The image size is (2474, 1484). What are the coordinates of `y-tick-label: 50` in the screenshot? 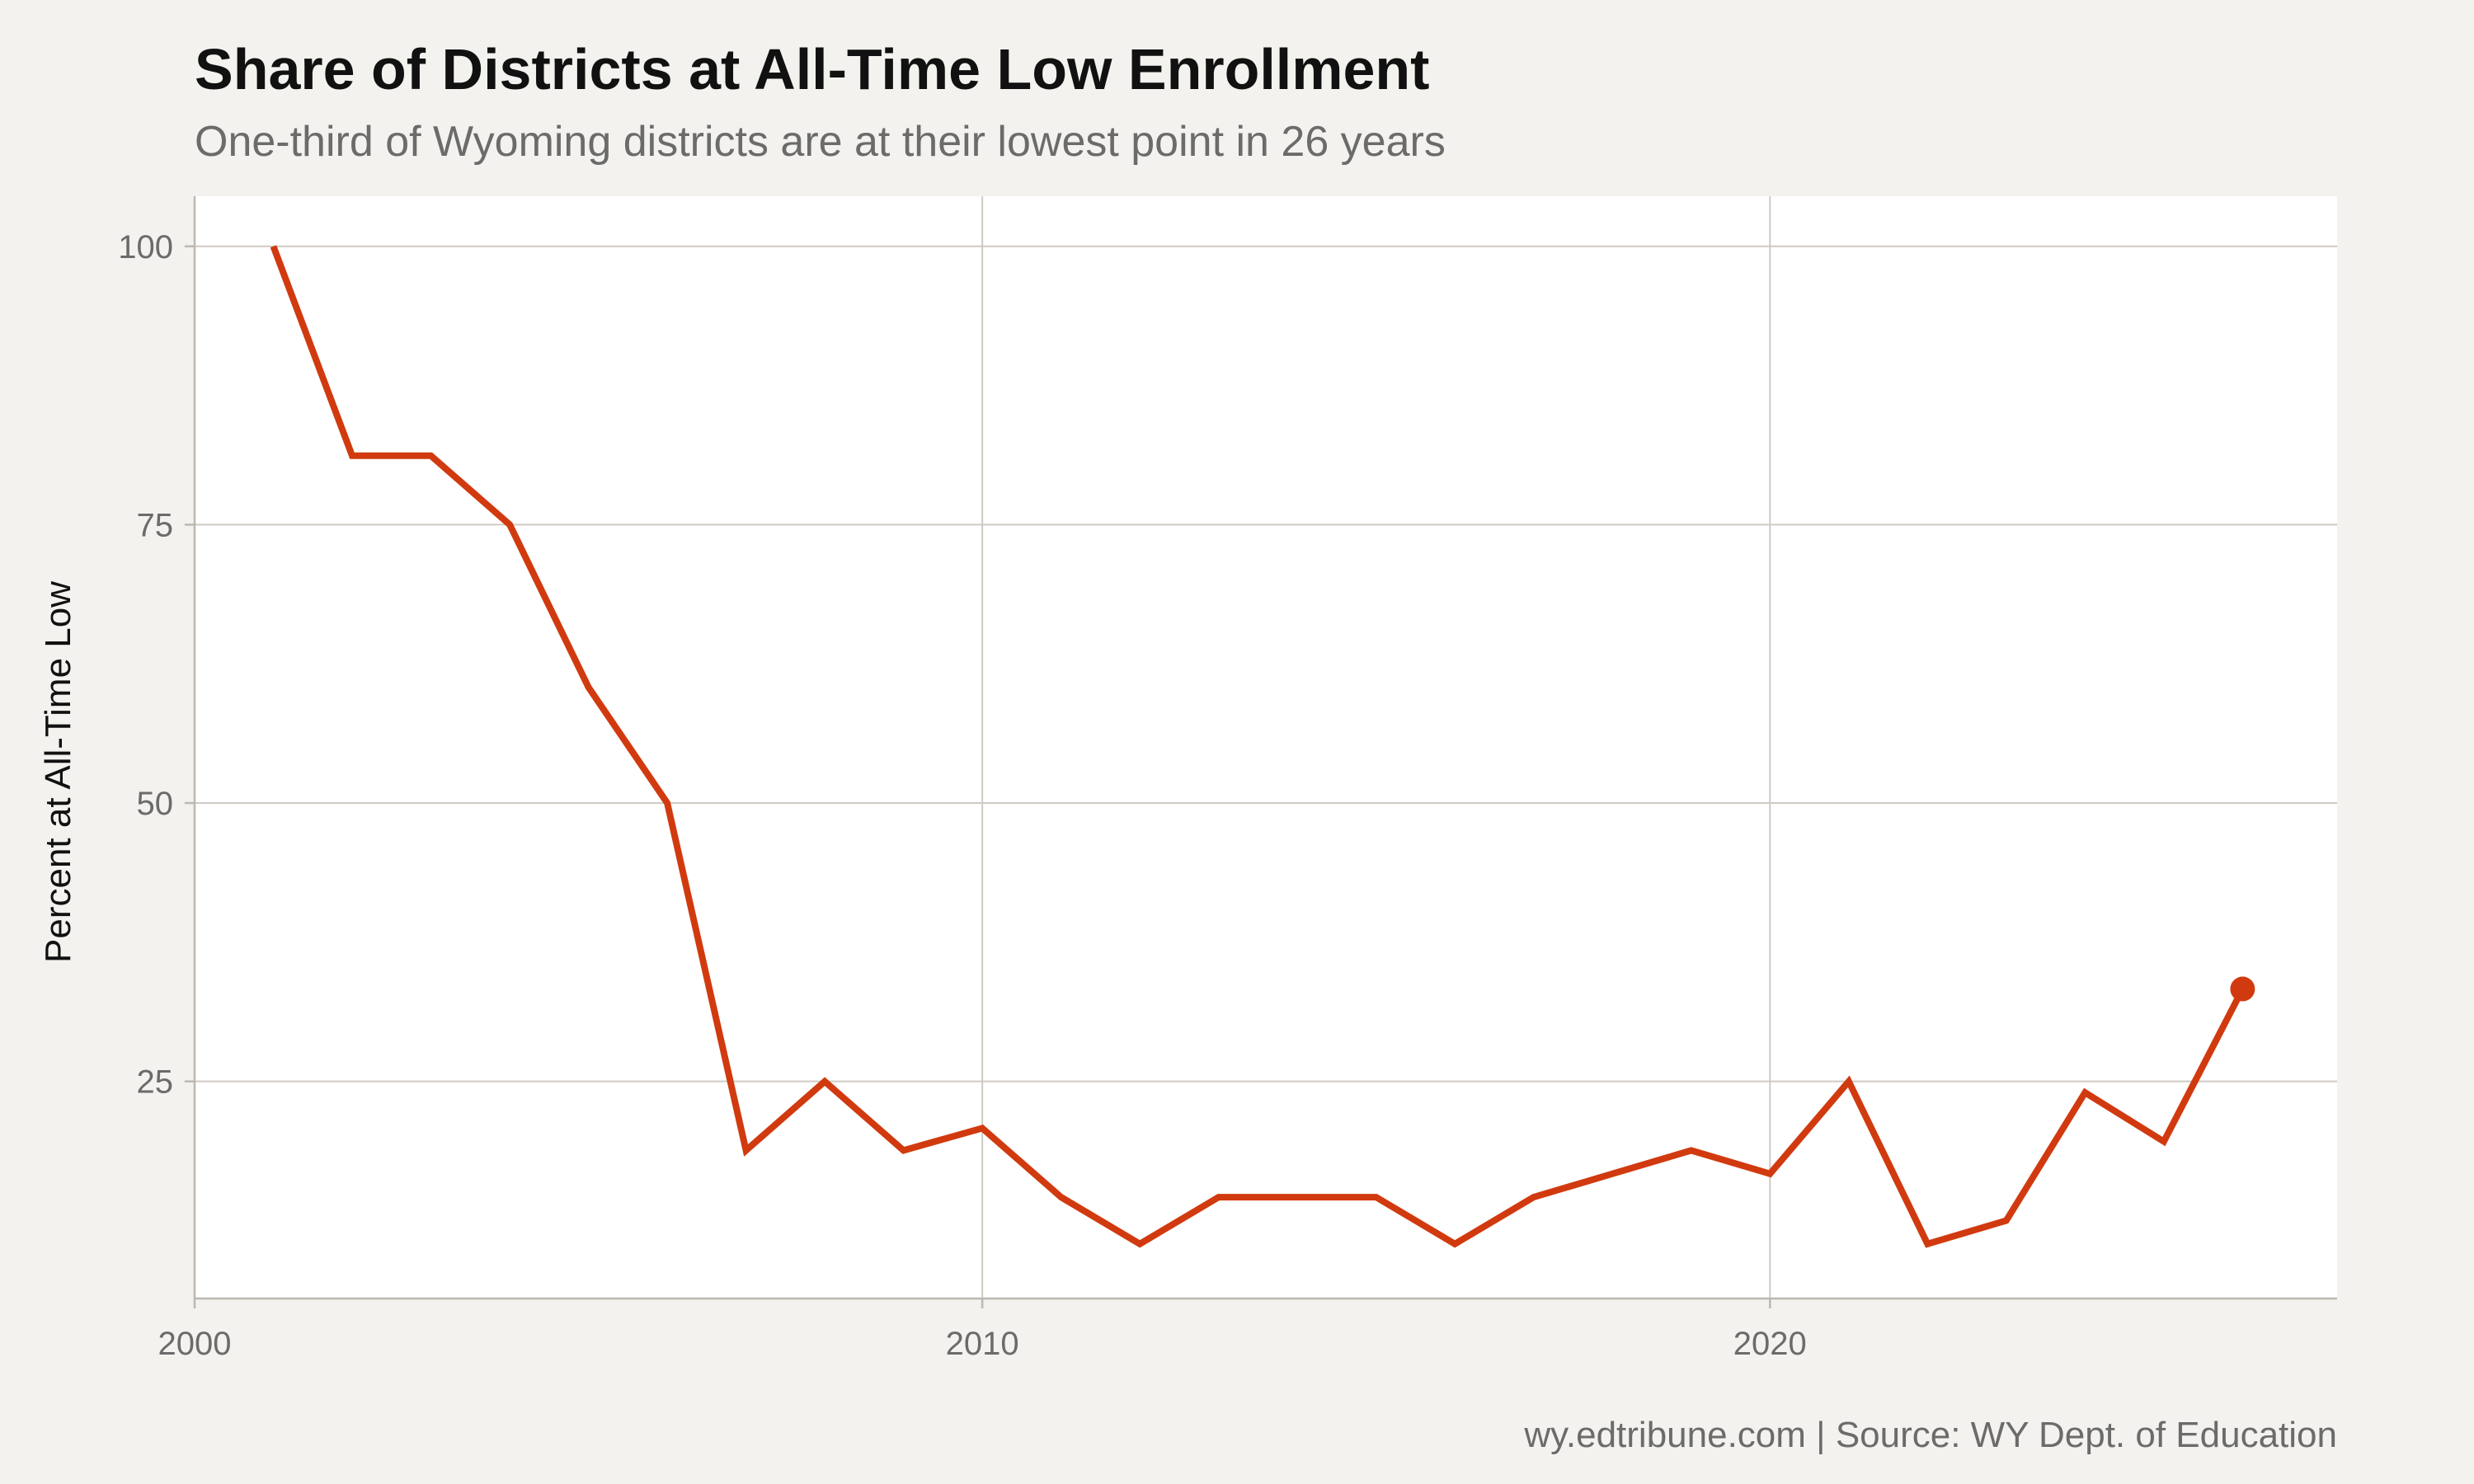 It's located at (155, 804).